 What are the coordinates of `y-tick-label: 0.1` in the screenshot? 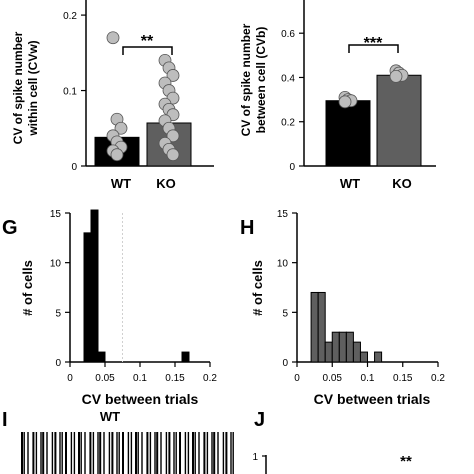 It's located at (70, 92).